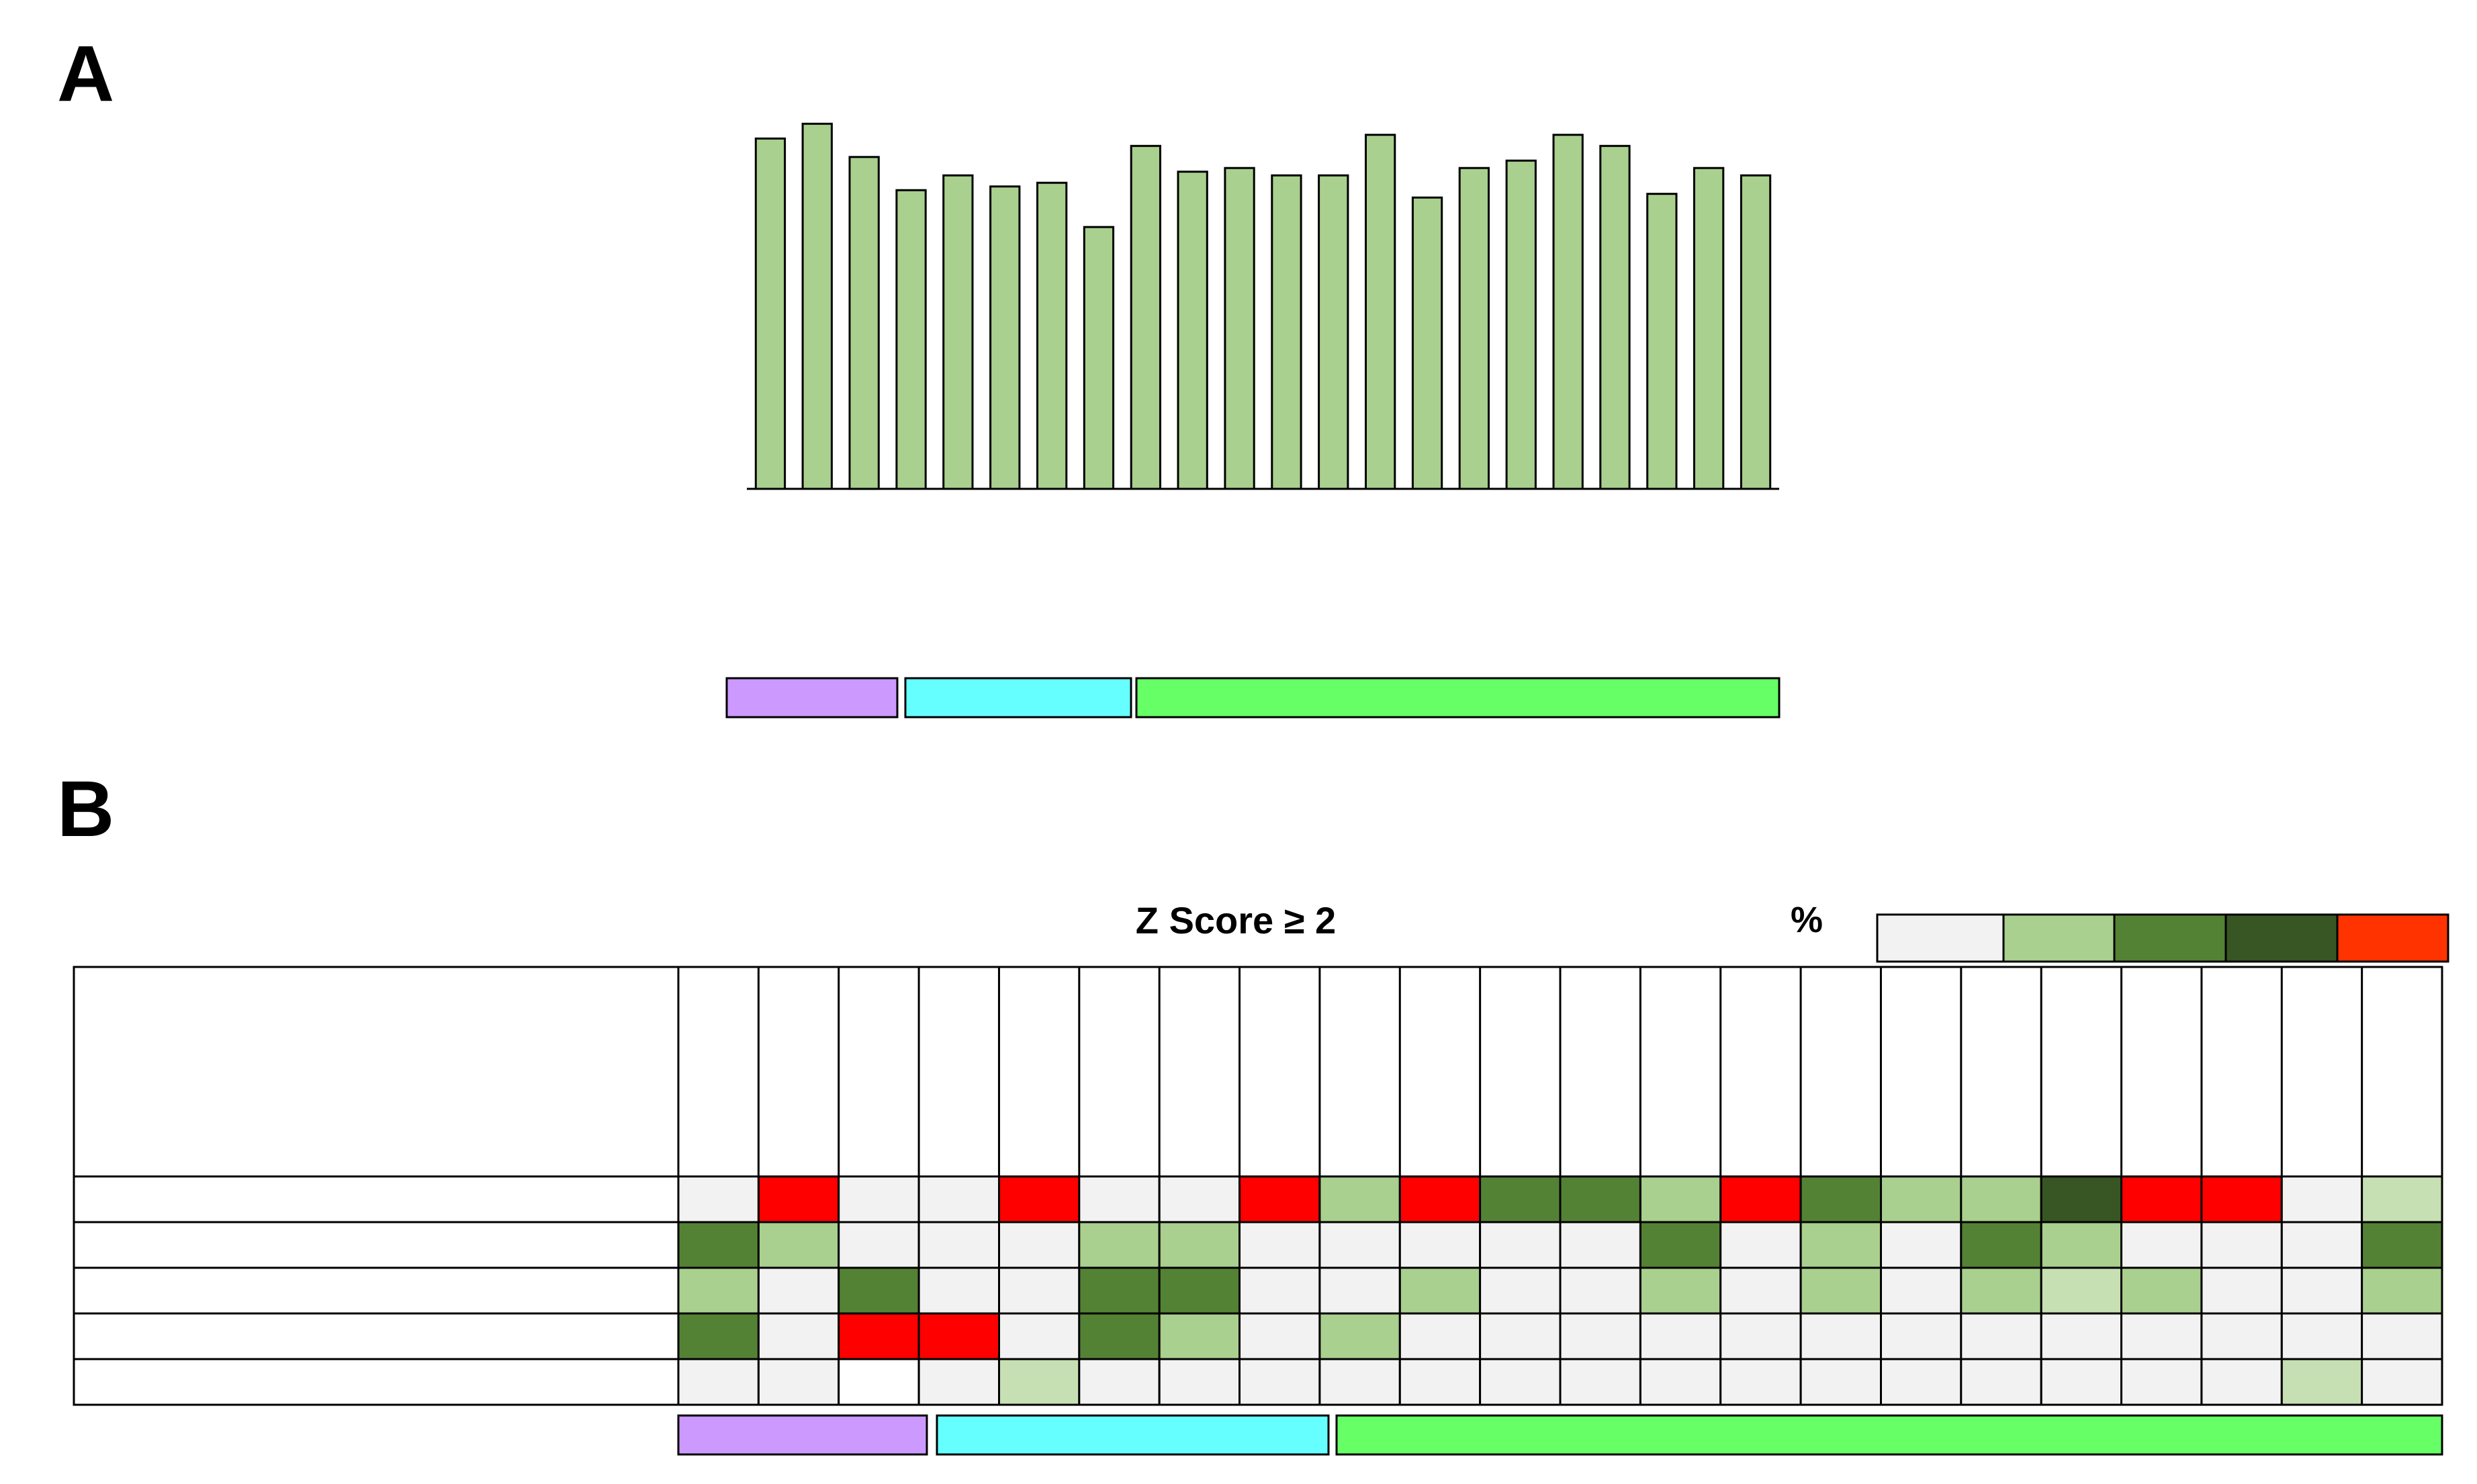  What do you see at coordinates (85, 74) in the screenshot?
I see `panel-label-a: A` at bounding box center [85, 74].